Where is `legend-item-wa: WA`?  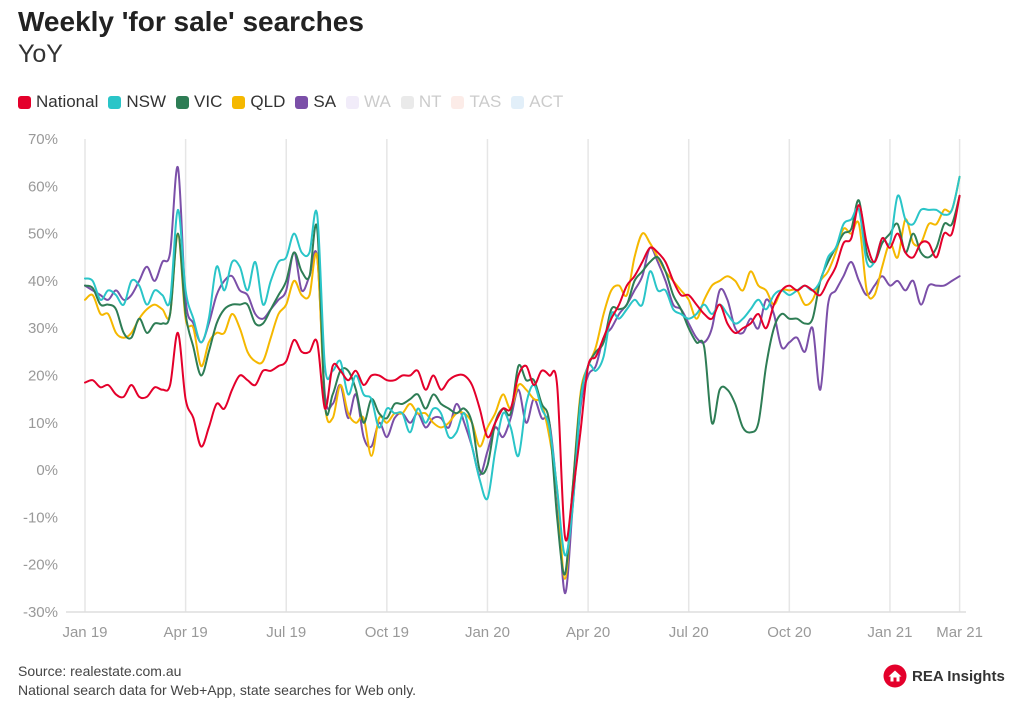
legend-item-wa: WA is located at coordinates (368, 102).